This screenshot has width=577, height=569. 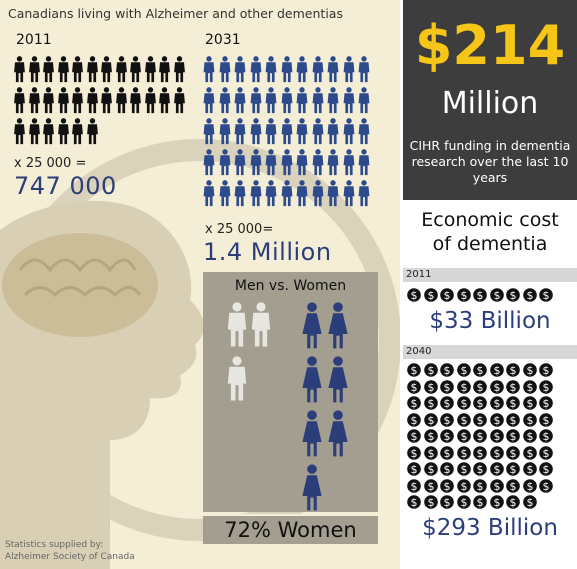 What do you see at coordinates (290, 530) in the screenshot?
I see `women-percentage-label: 72% Women` at bounding box center [290, 530].